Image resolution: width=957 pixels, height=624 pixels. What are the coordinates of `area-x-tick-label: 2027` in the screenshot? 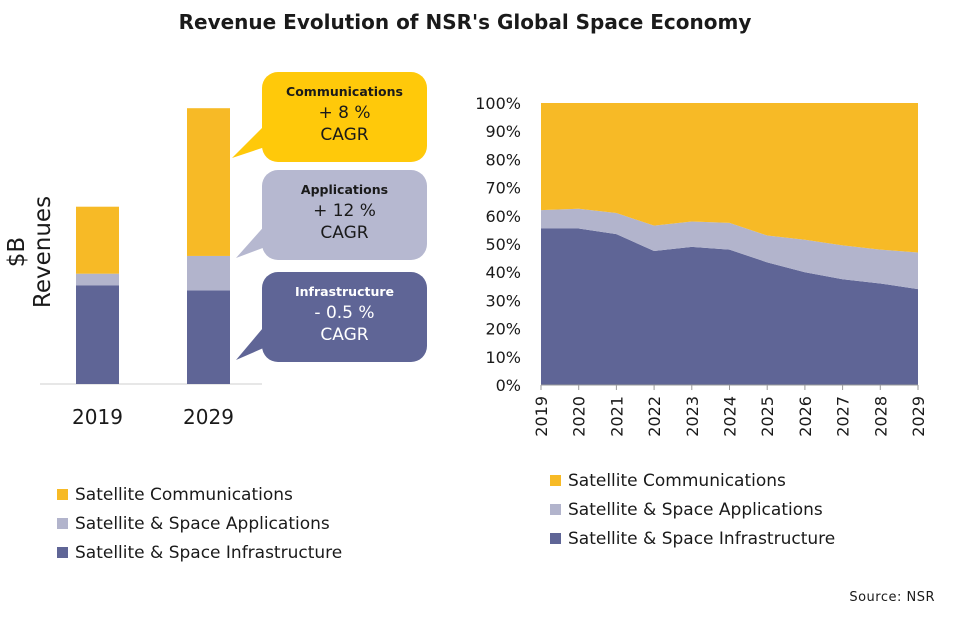 It's located at (843, 416).